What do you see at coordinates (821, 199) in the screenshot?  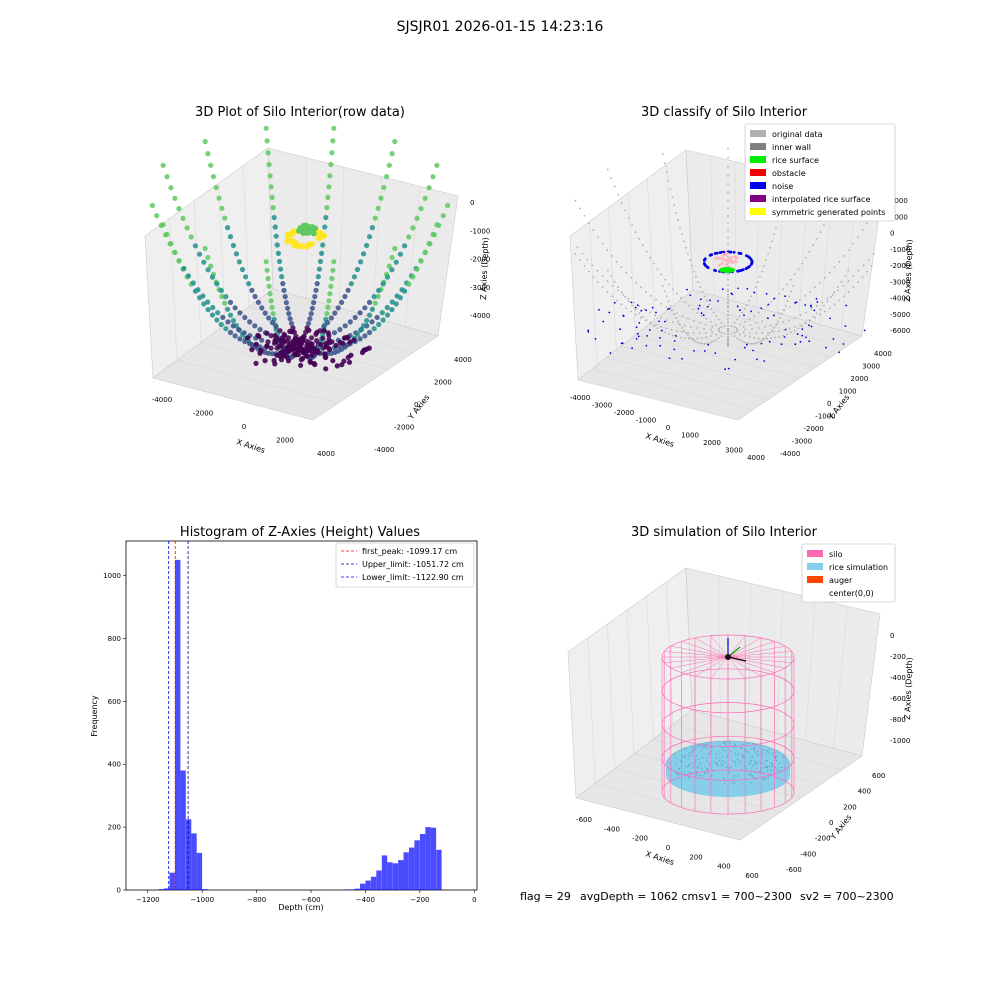 I see `legend-label: interpolated rice surface` at bounding box center [821, 199].